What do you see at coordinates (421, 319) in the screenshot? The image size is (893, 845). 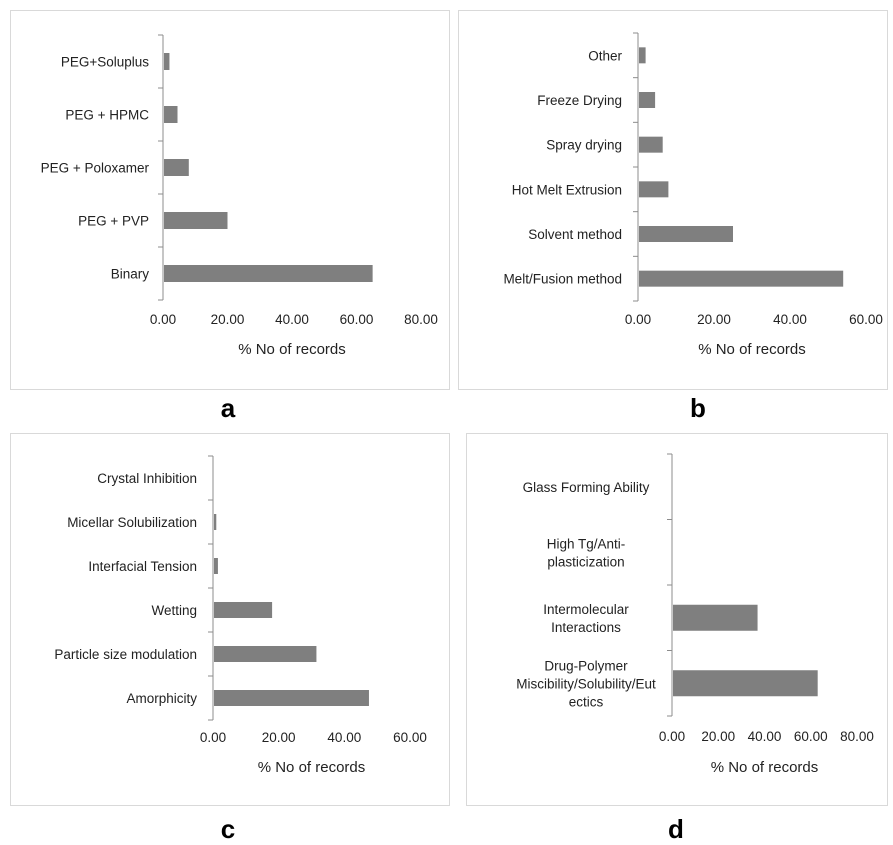 I see `chart-a-x-tick-label: 80.00` at bounding box center [421, 319].